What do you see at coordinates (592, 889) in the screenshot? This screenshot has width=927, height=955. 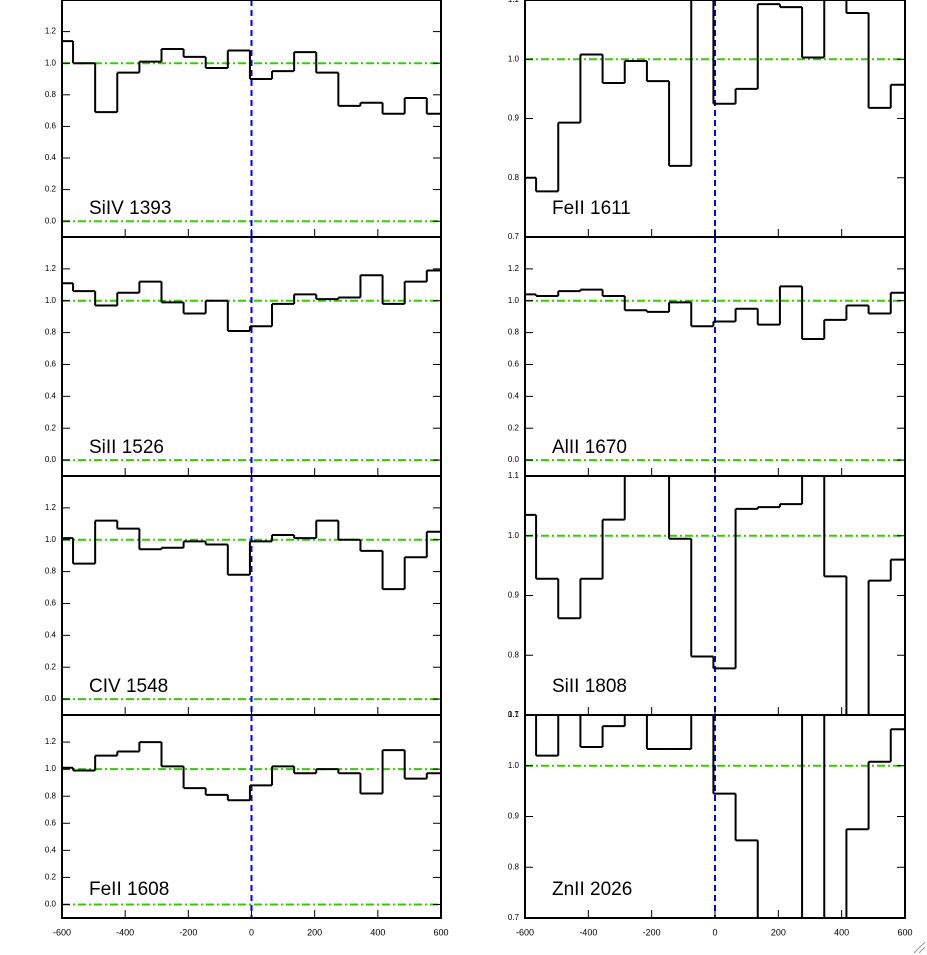 I see `panel-label: ZnII 2026` at bounding box center [592, 889].